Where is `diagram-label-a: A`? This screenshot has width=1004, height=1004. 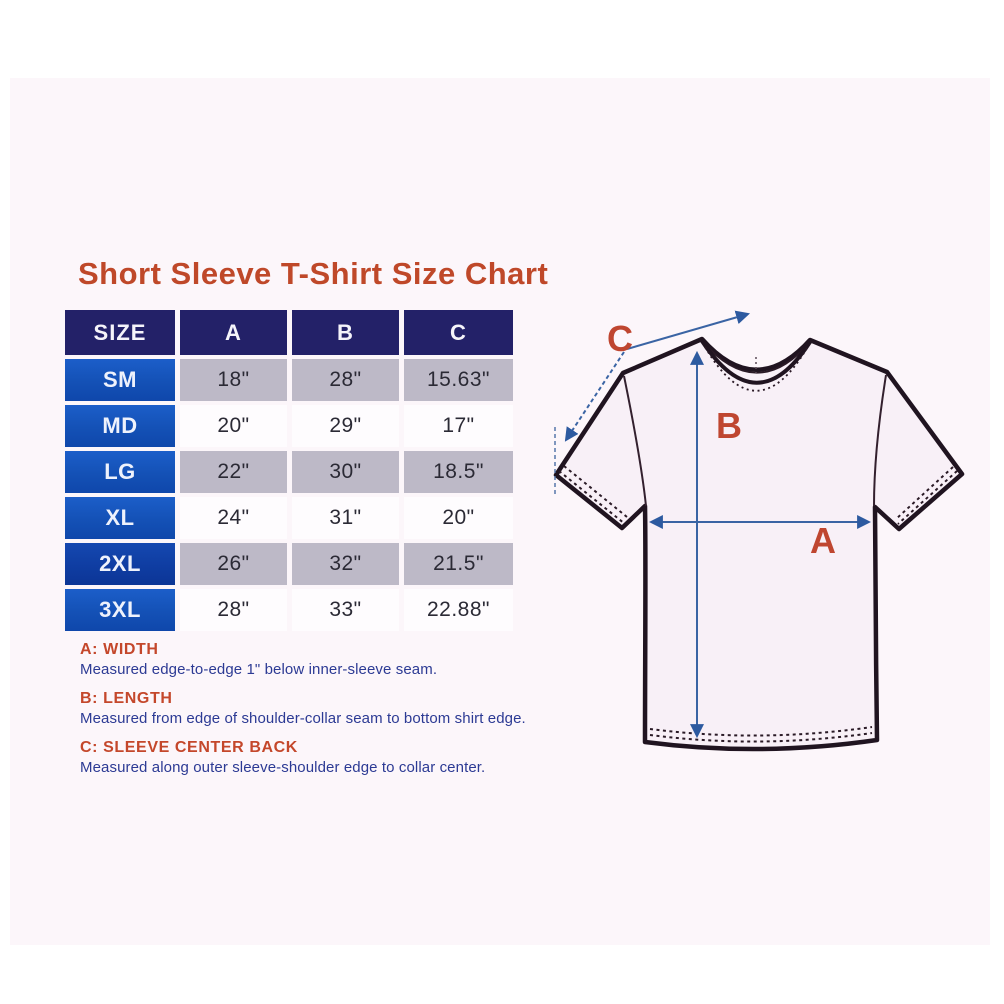 diagram-label-a: A is located at coordinates (823, 540).